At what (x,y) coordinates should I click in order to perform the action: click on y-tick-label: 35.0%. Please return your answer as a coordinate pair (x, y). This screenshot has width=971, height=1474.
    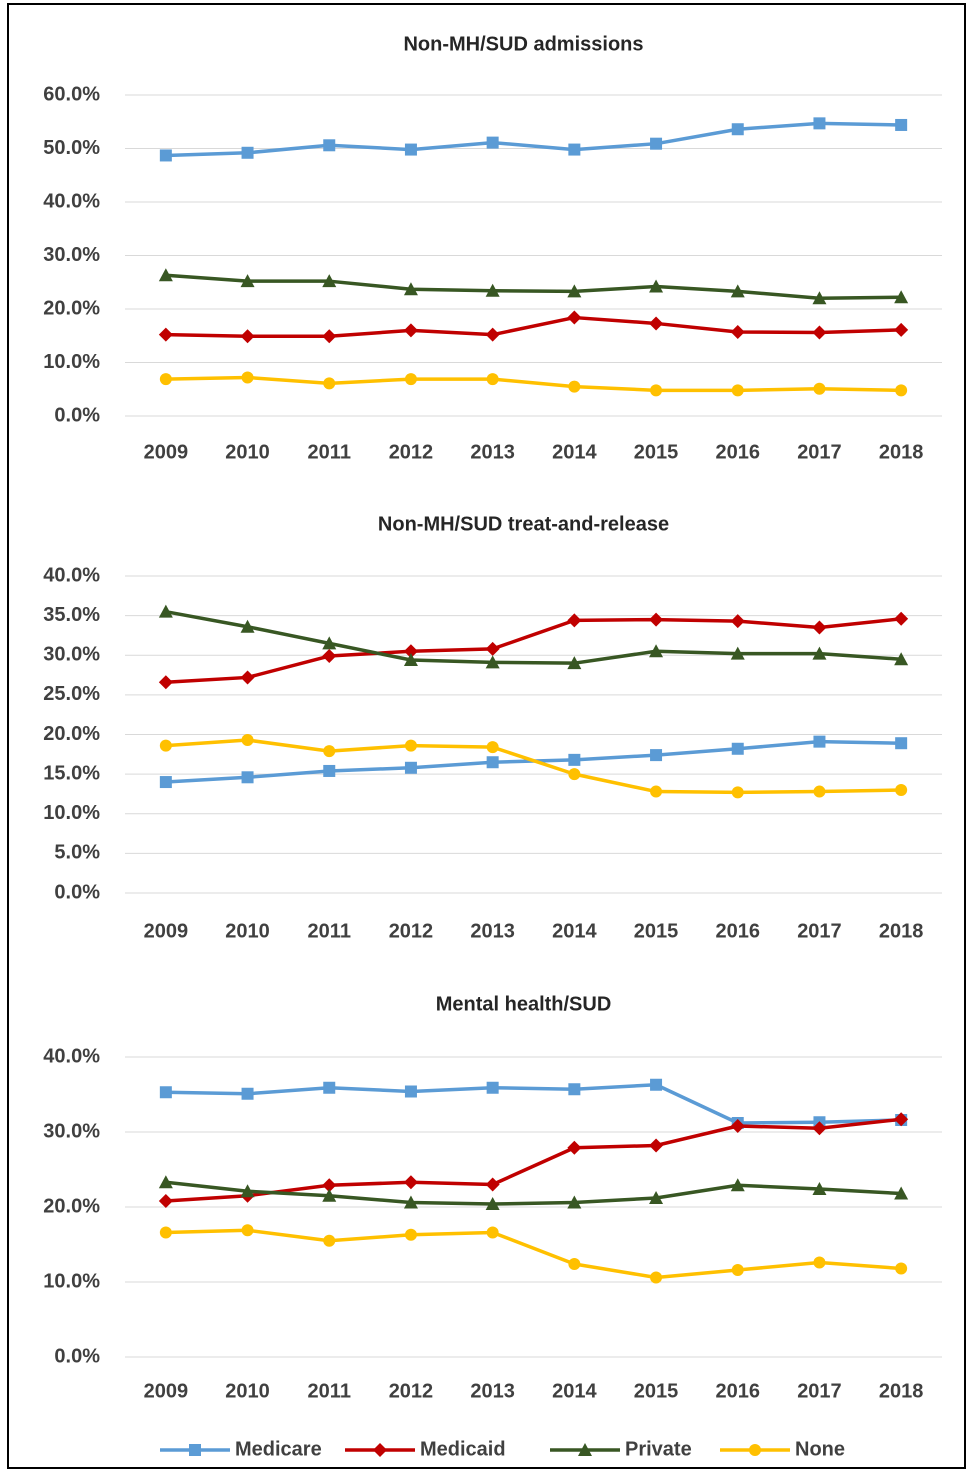
    Looking at the image, I should click on (71, 615).